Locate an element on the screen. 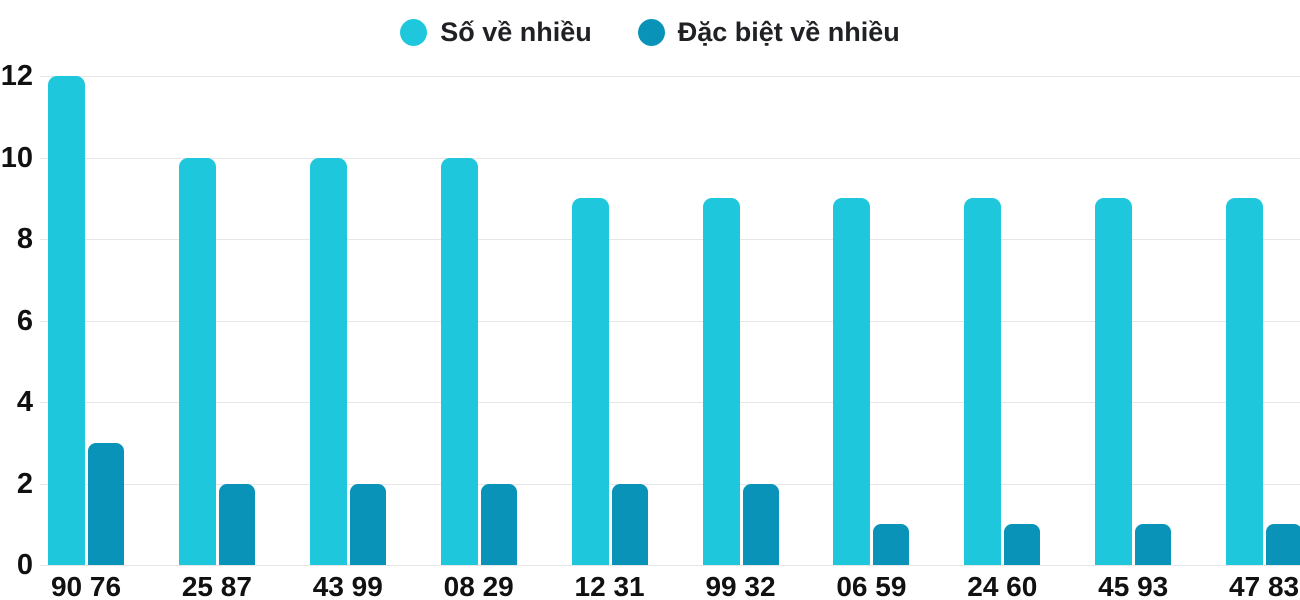 This screenshot has width=1300, height=600. x-axis-category-label: 24 60 is located at coordinates (1002, 585).